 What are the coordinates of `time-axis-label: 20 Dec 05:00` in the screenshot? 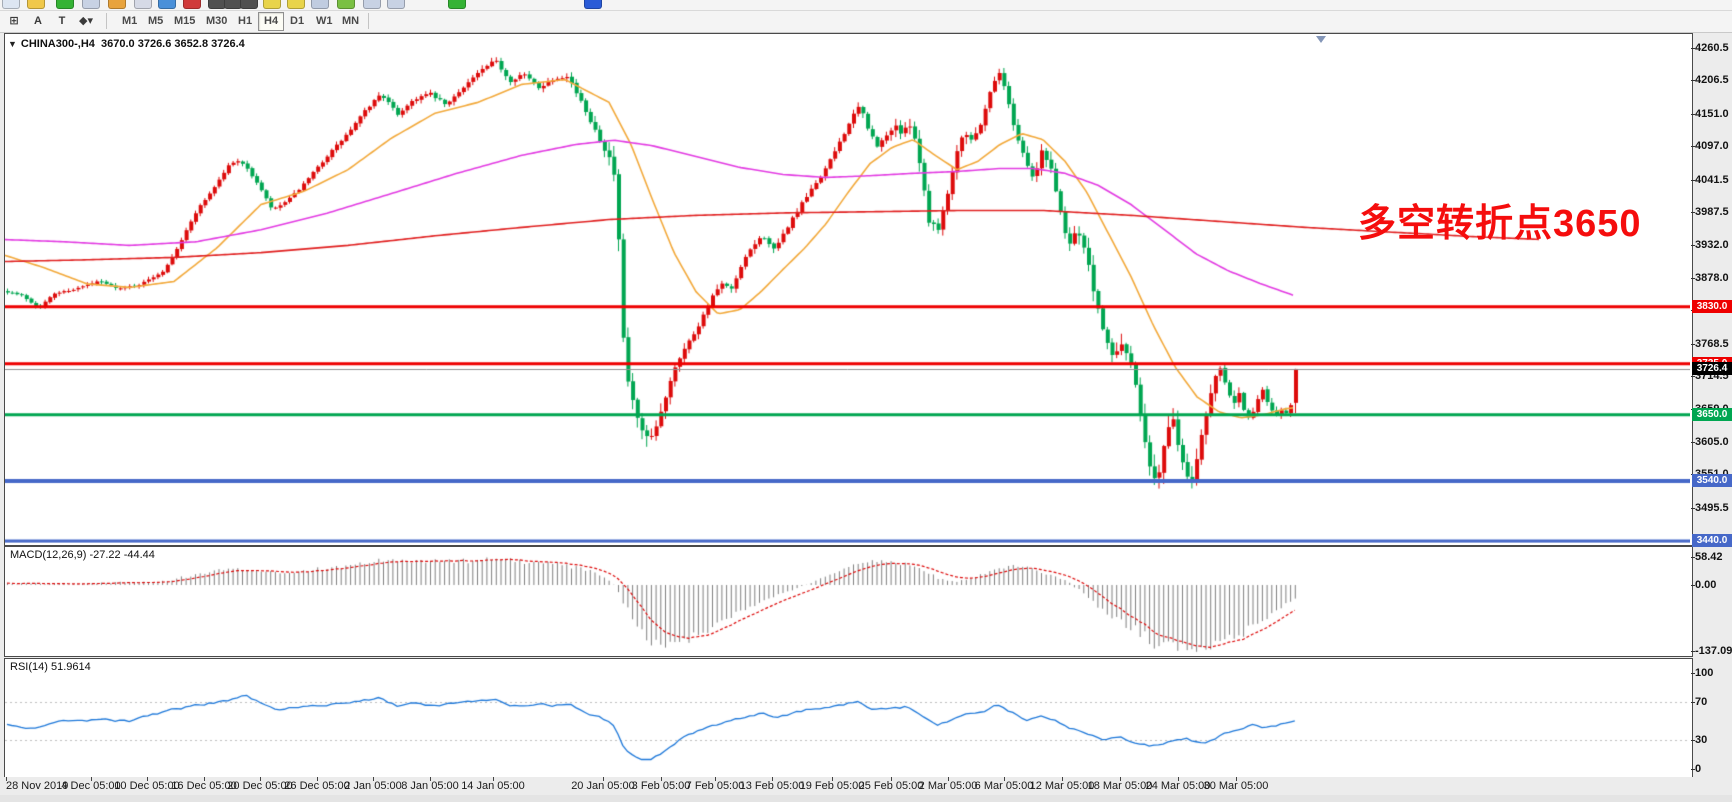 It's located at (260, 786).